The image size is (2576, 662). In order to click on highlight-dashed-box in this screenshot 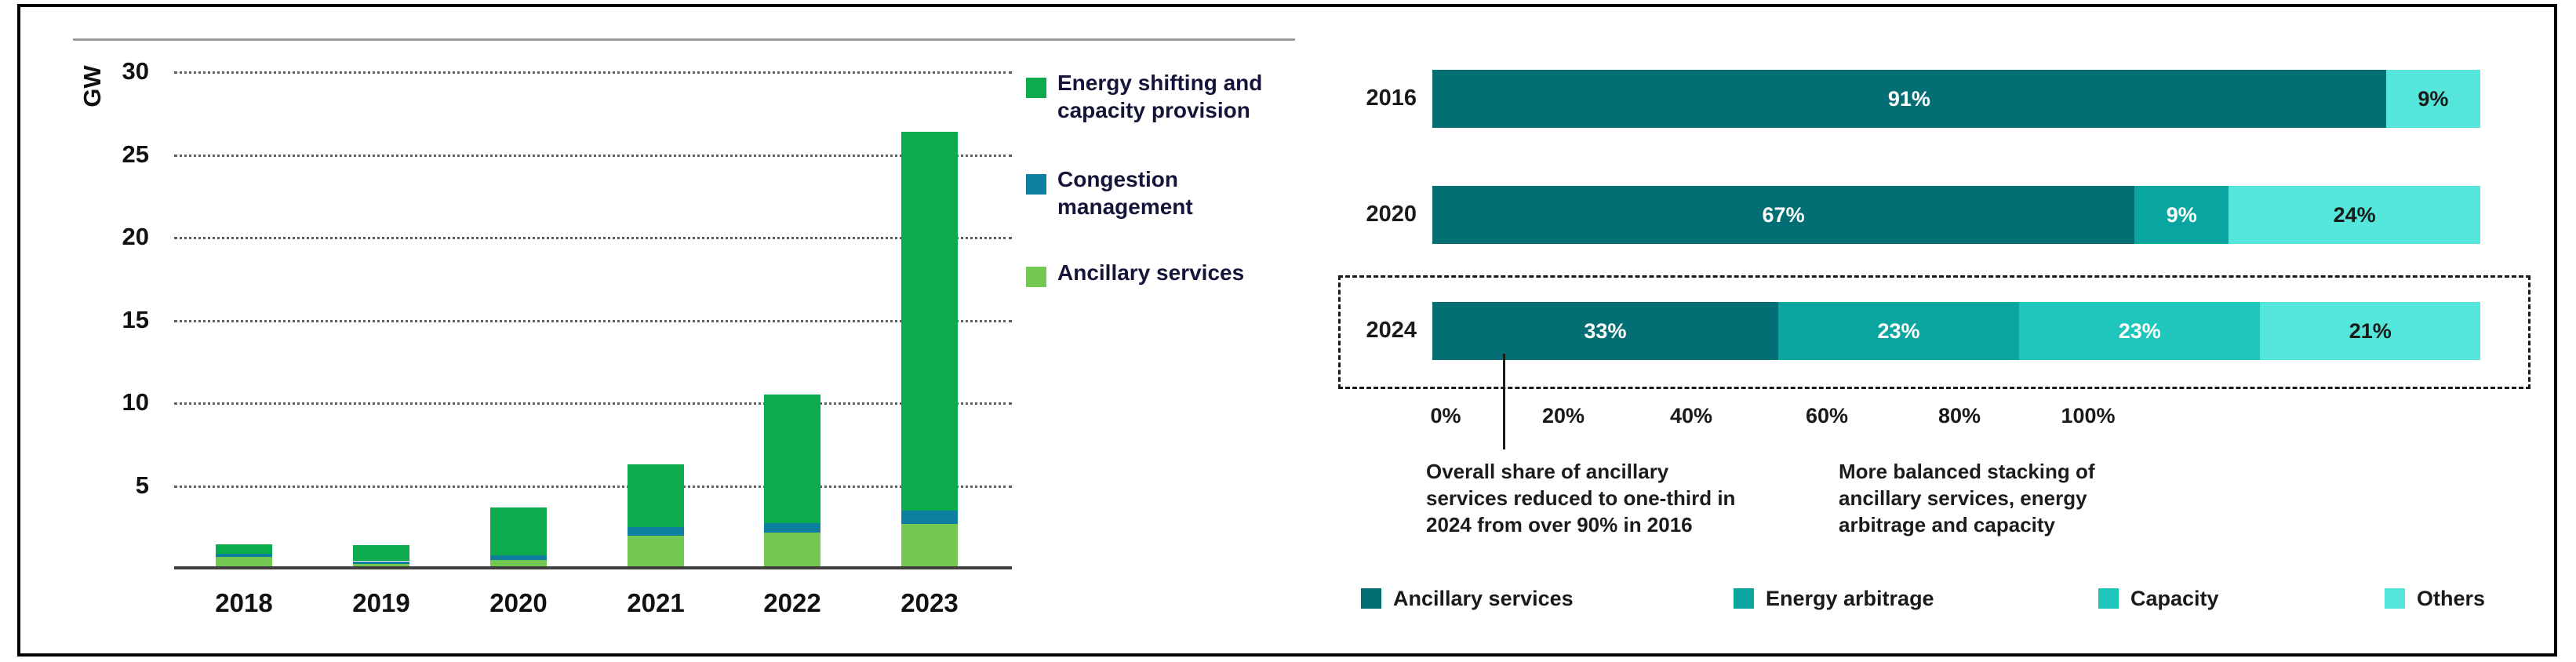, I will do `click(1934, 332)`.